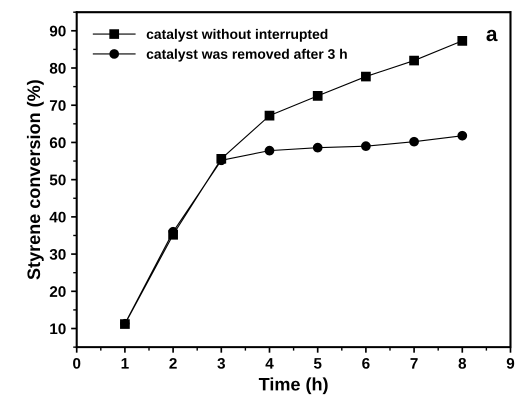  What do you see at coordinates (237, 35) in the screenshot?
I see `legend-label: catalyst without interrupted` at bounding box center [237, 35].